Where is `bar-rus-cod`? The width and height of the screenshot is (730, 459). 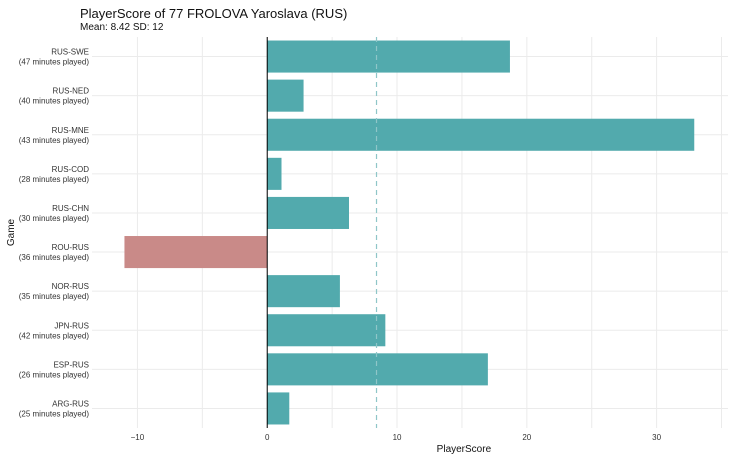
bar-rus-cod is located at coordinates (274, 173).